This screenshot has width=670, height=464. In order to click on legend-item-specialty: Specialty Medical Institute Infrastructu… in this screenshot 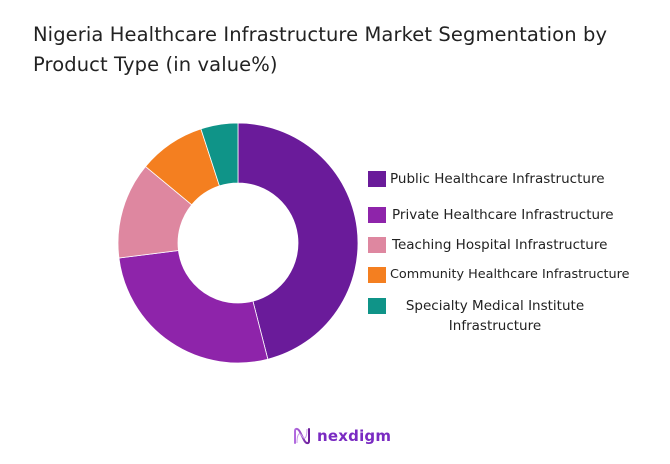, I will do `click(489, 317)`.